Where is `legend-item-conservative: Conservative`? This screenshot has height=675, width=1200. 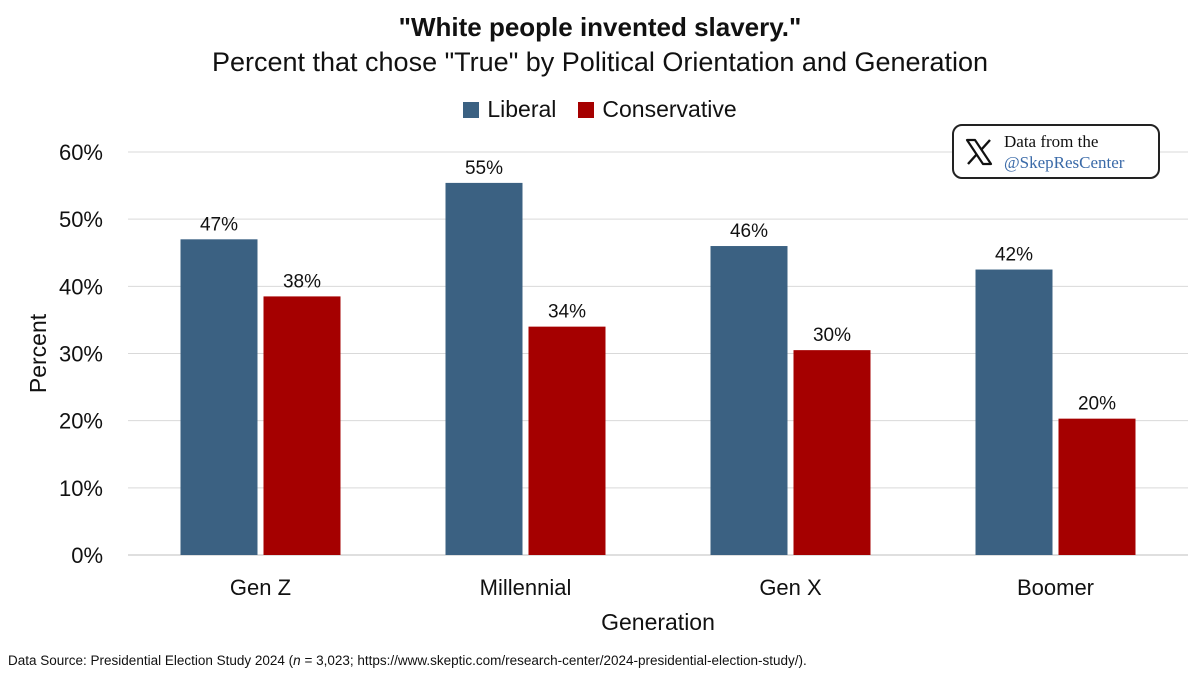 legend-item-conservative: Conservative is located at coordinates (657, 109).